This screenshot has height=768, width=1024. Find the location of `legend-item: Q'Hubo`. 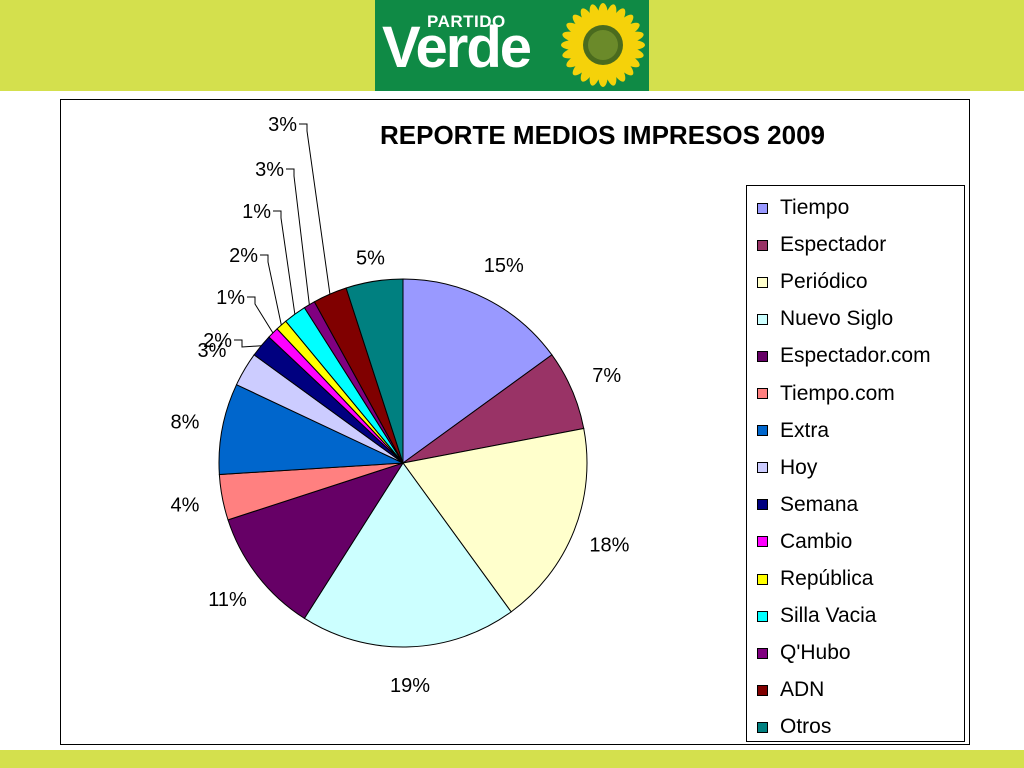

legend-item: Q'Hubo is located at coordinates (804, 653).